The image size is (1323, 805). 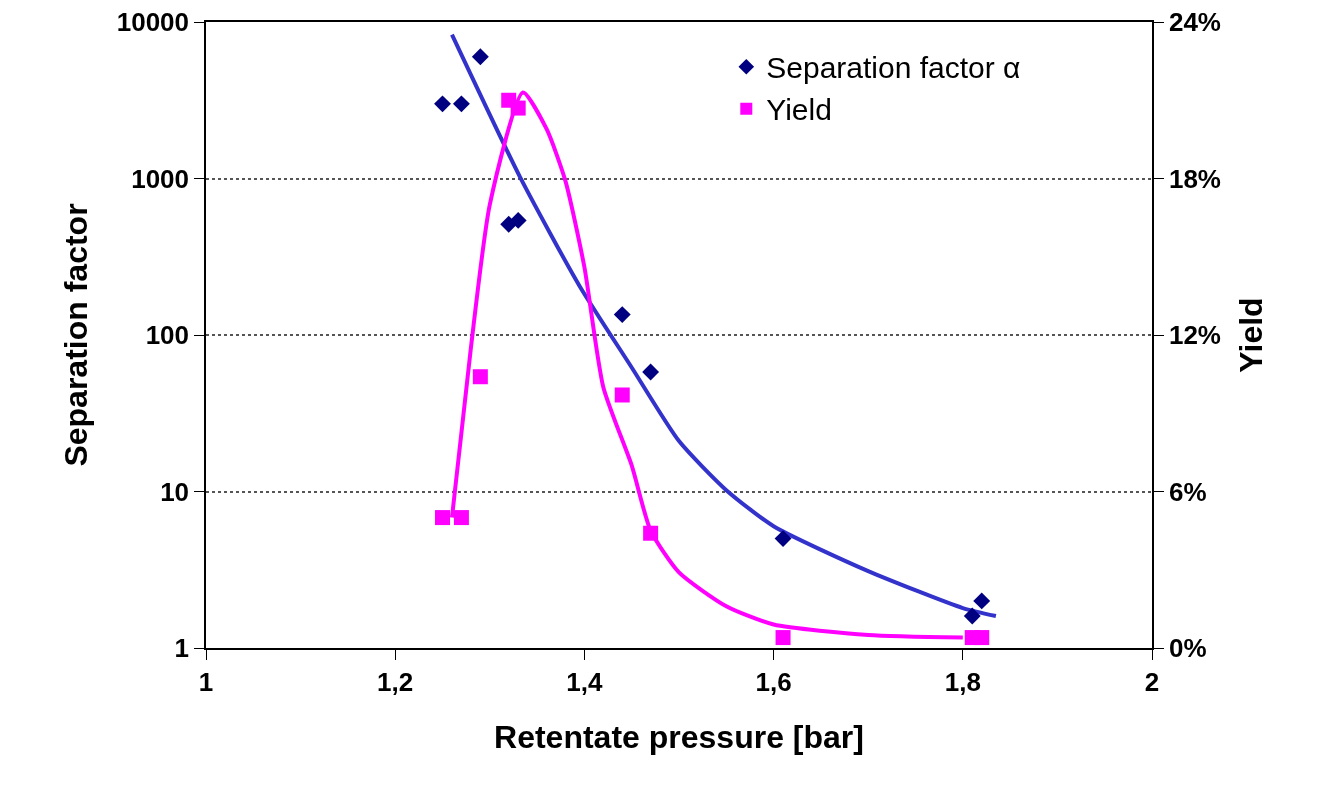 I want to click on legend-label: Separation factor α, so click(x=893, y=68).